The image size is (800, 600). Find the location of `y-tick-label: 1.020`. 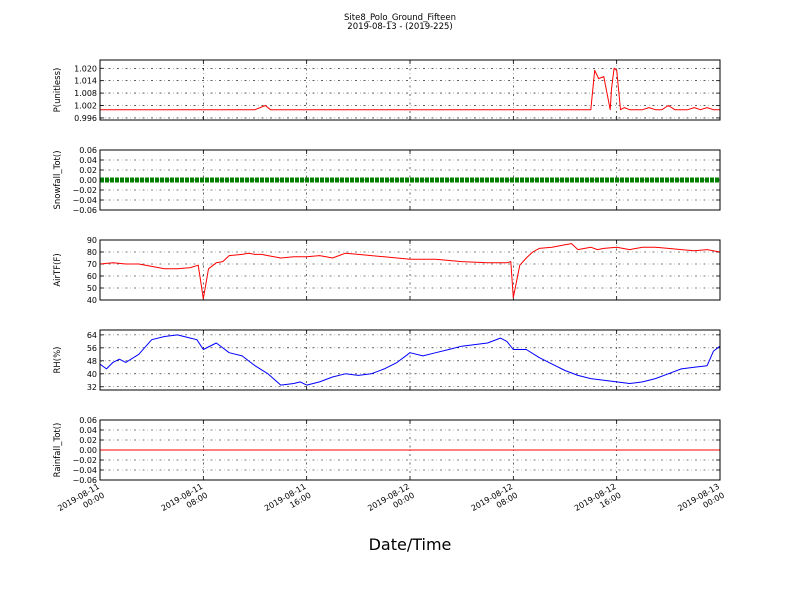

y-tick-label: 1.020 is located at coordinates (85, 68).